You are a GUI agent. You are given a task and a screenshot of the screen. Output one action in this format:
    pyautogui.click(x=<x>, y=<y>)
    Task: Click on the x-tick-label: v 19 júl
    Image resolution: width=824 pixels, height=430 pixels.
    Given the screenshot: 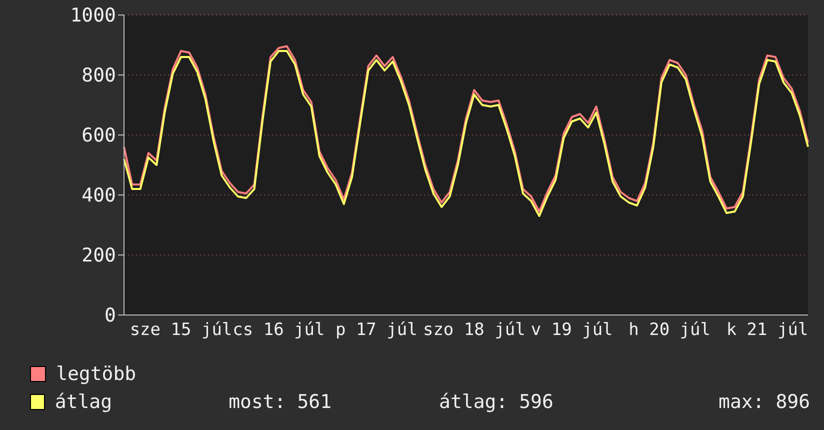 What is the action you would take?
    pyautogui.click(x=571, y=330)
    